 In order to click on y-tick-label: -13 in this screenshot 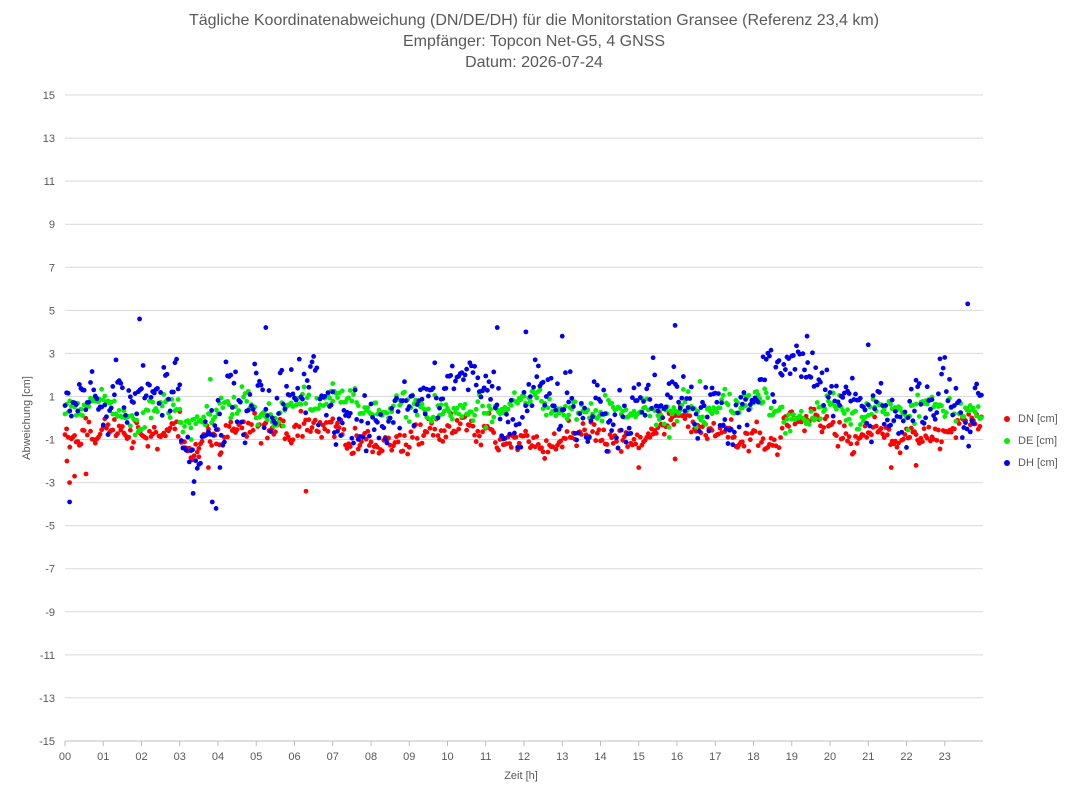, I will do `click(47, 699)`.